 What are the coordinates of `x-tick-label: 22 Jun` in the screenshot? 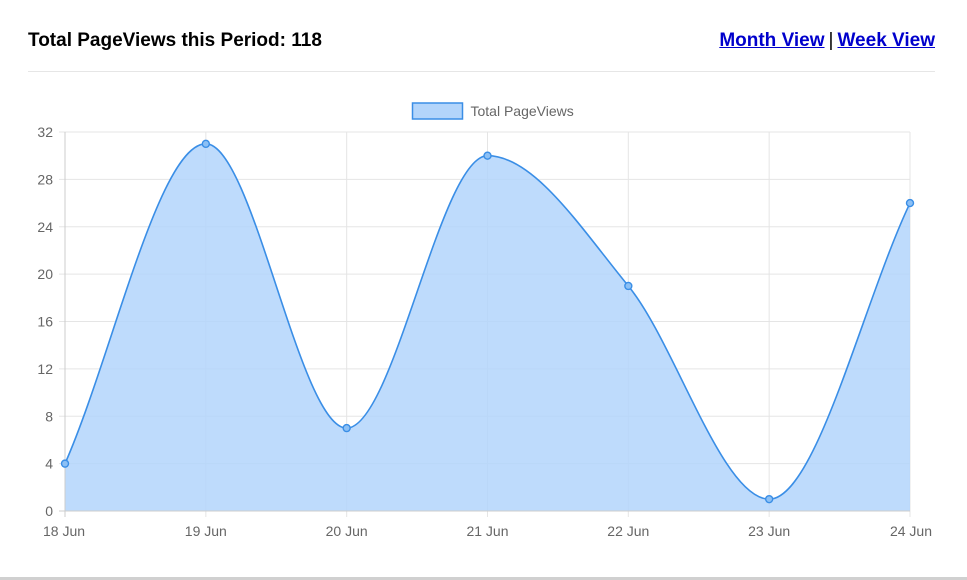 It's located at (628, 531).